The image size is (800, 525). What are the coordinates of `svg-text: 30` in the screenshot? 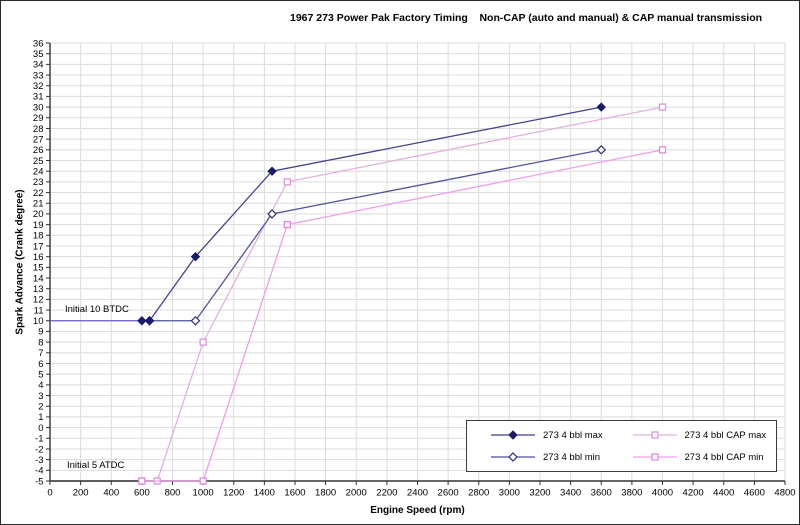 It's located at (38, 107).